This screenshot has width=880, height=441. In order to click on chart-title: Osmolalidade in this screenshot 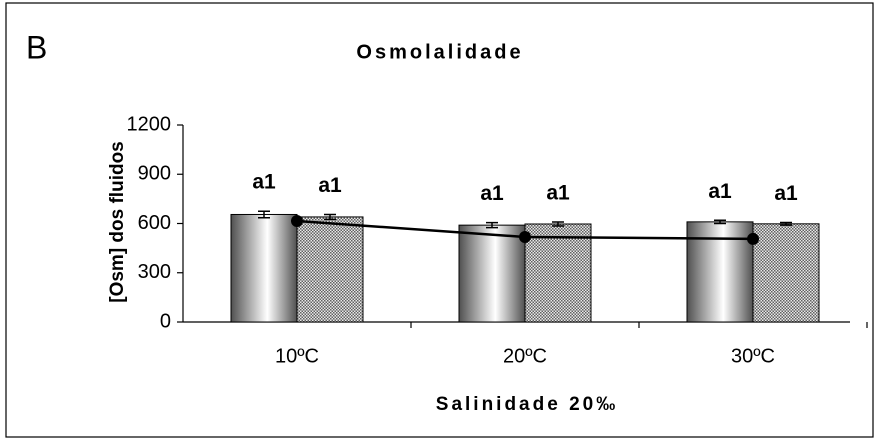, I will do `click(439, 52)`.